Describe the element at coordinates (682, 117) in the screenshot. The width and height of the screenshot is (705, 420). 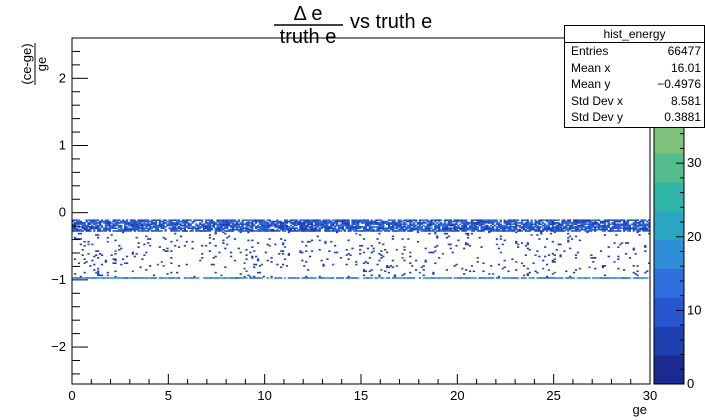
I see `stats-value: 0.3881` at that location.